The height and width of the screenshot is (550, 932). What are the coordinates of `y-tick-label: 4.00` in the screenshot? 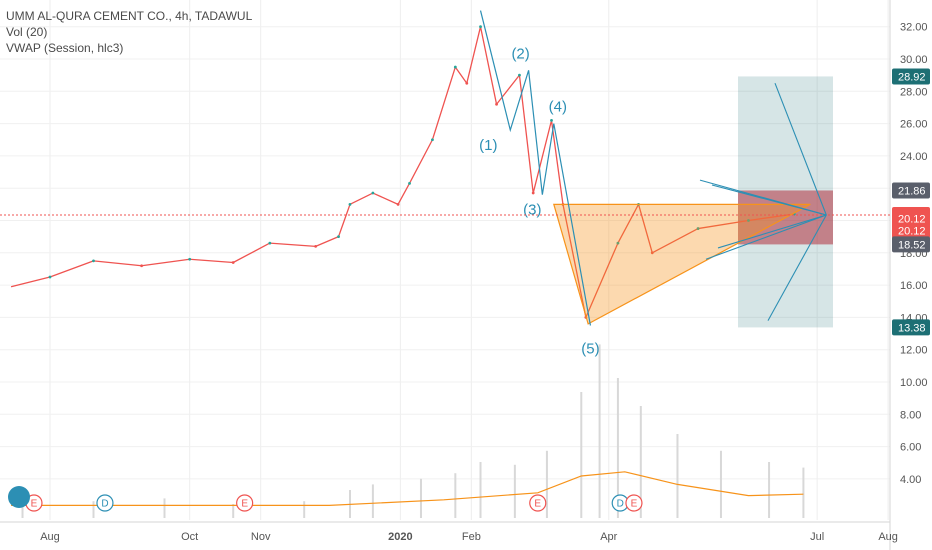 It's located at (910, 480).